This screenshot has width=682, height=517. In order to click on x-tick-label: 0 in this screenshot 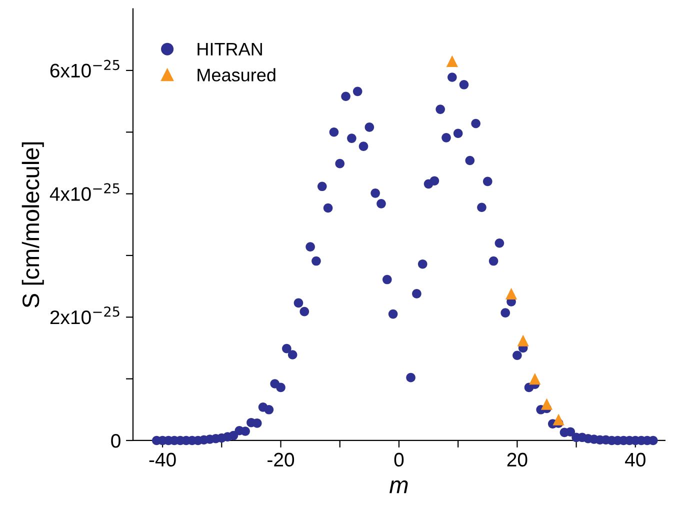, I will do `click(399, 459)`.